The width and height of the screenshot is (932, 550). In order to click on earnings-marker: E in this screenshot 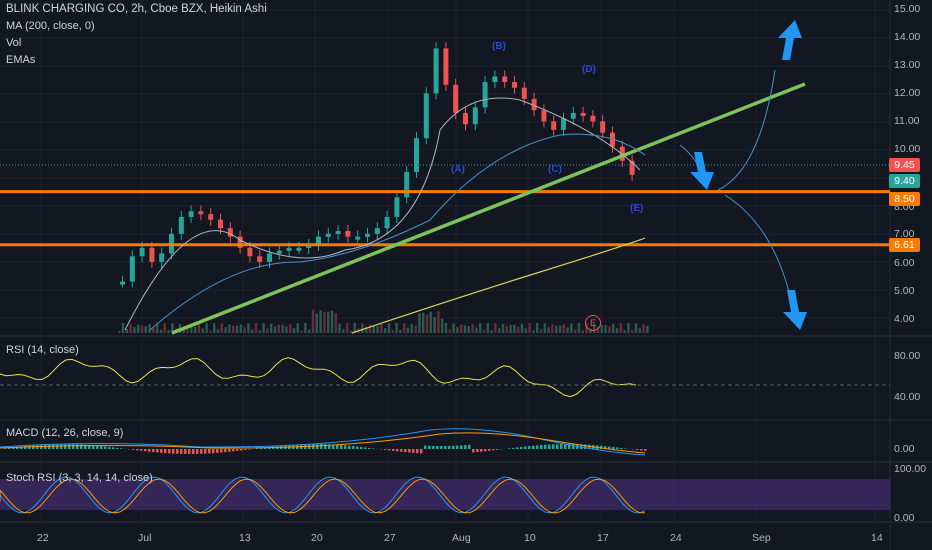, I will do `click(593, 323)`.